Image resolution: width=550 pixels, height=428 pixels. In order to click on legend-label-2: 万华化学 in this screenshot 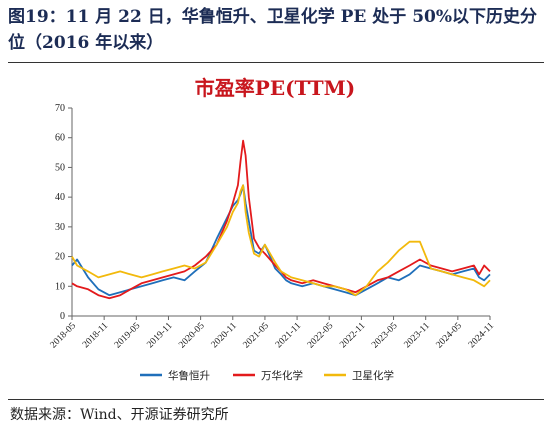, I will do `click(282, 375)`.